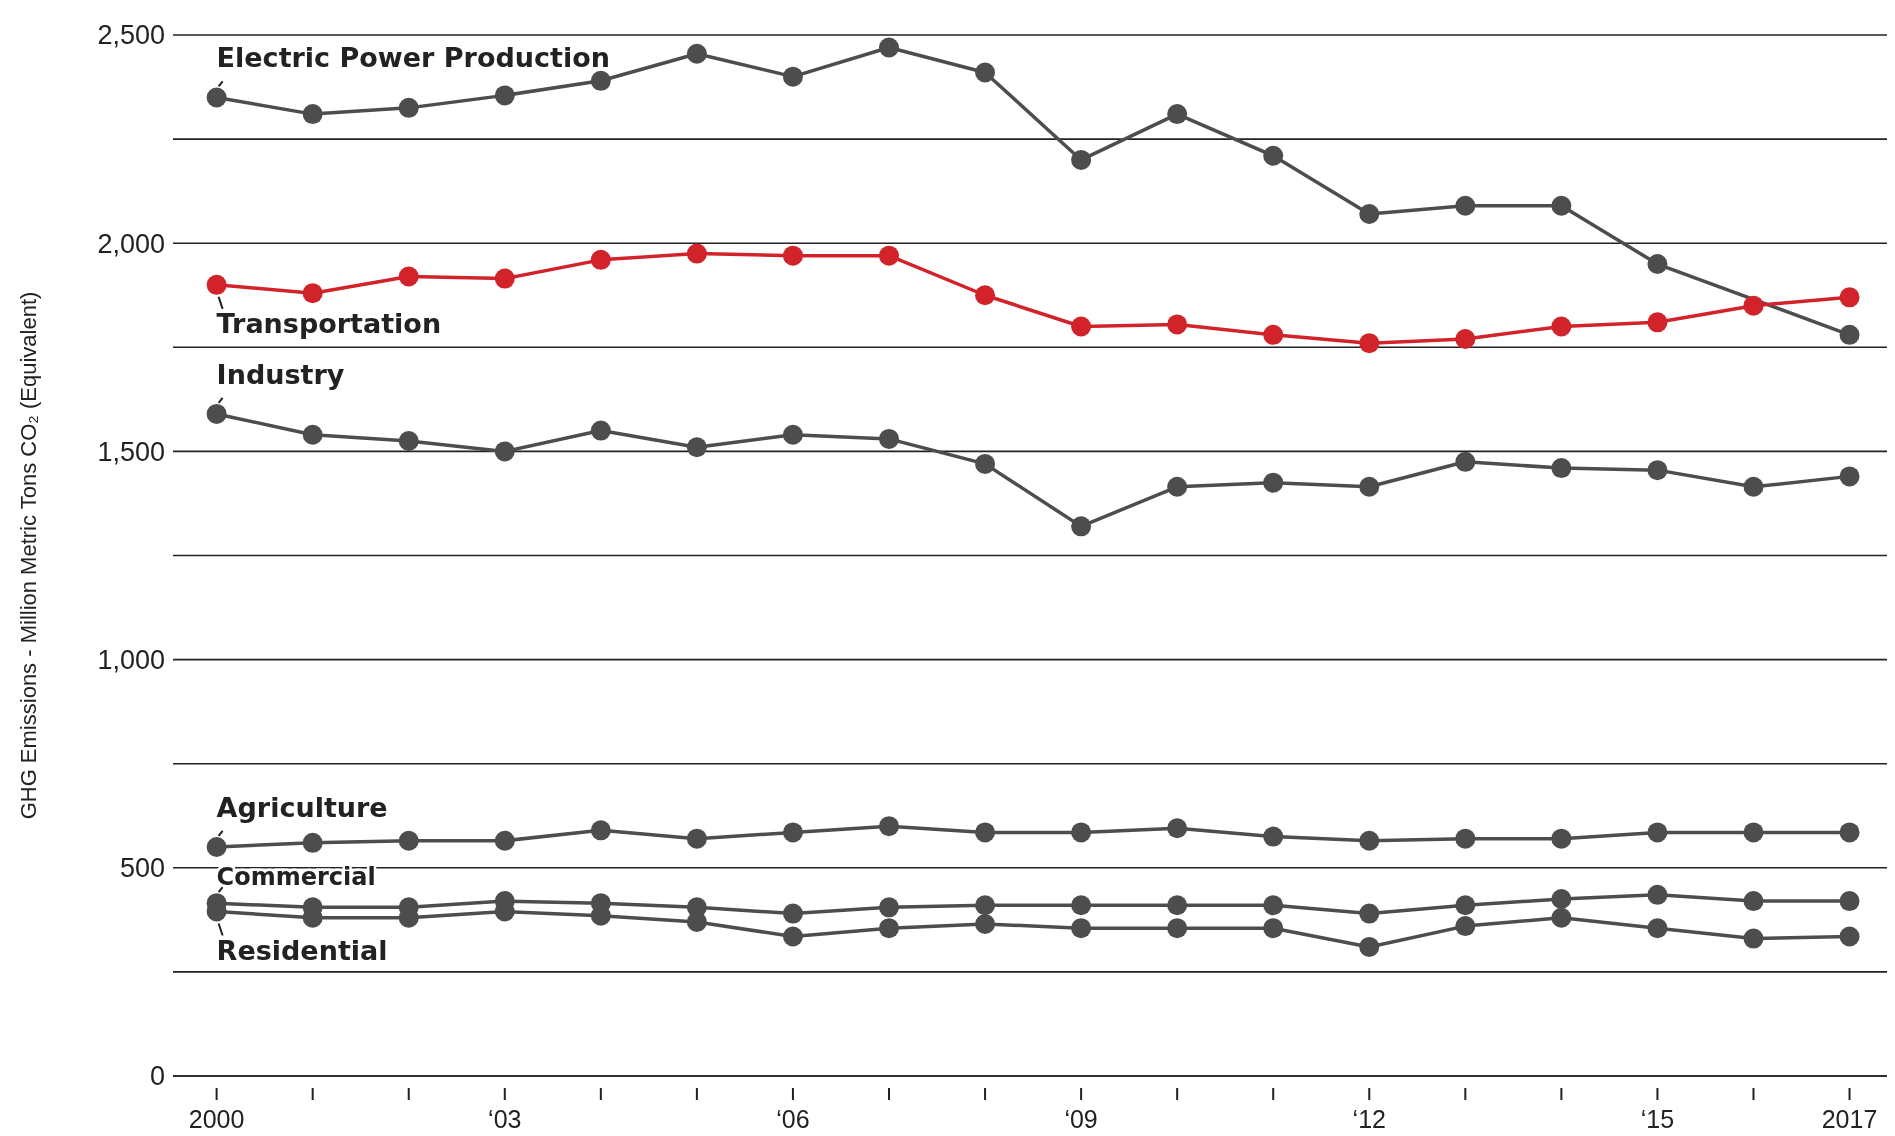 Image resolution: width=1895 pixels, height=1136 pixels. I want to click on series-label: Commercial, so click(296, 877).